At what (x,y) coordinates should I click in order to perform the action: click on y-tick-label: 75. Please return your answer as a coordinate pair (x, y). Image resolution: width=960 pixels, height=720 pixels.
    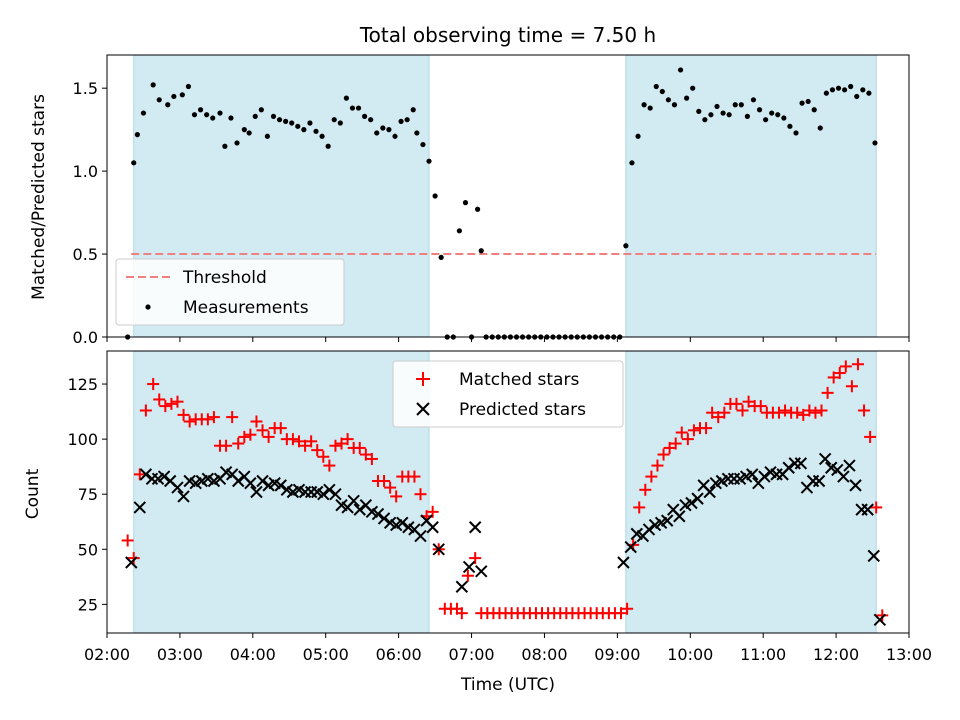
    Looking at the image, I should click on (88, 494).